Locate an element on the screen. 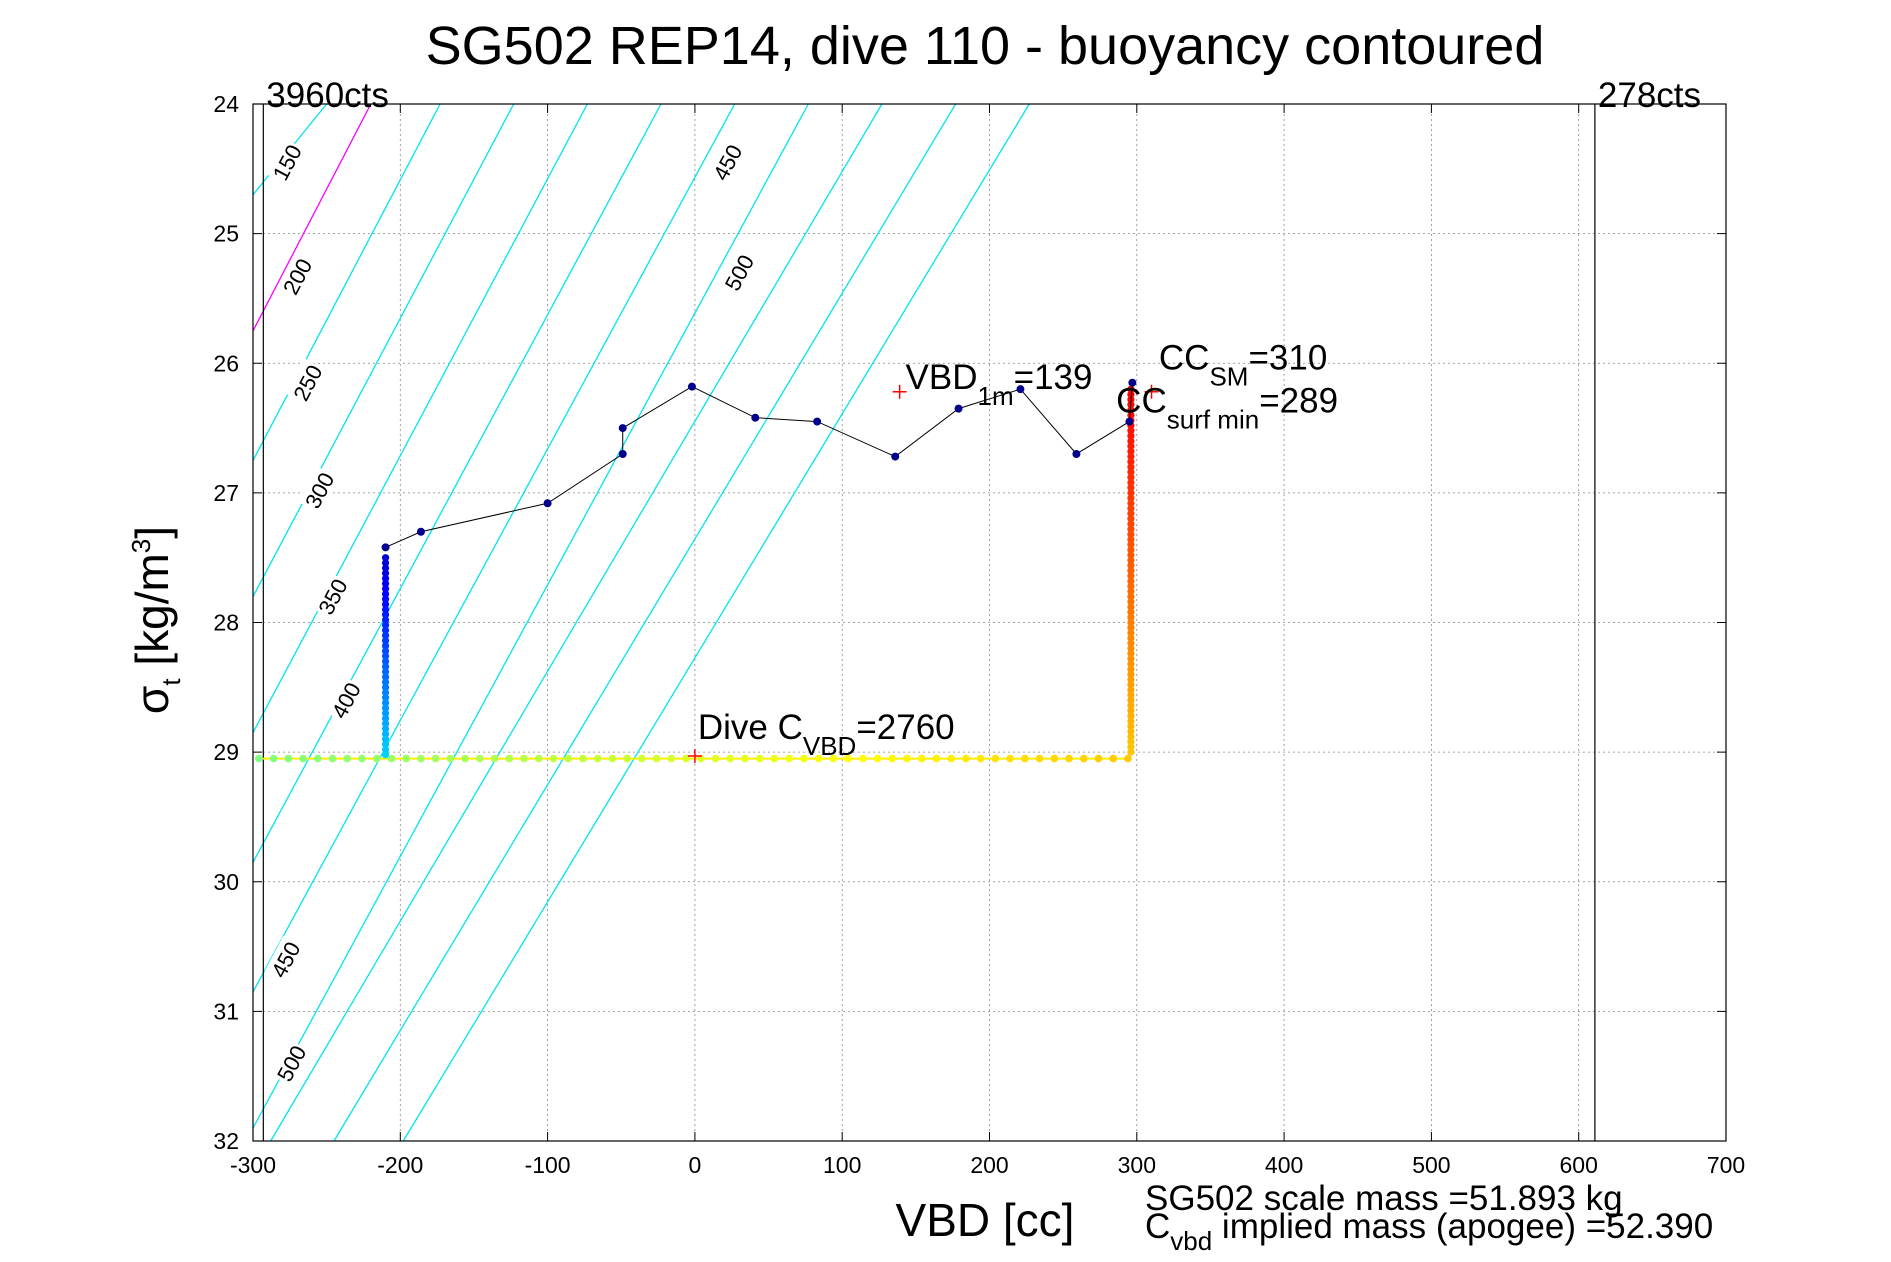 The height and width of the screenshot is (1262, 1891). limit-label: 3960cts is located at coordinates (327, 95).